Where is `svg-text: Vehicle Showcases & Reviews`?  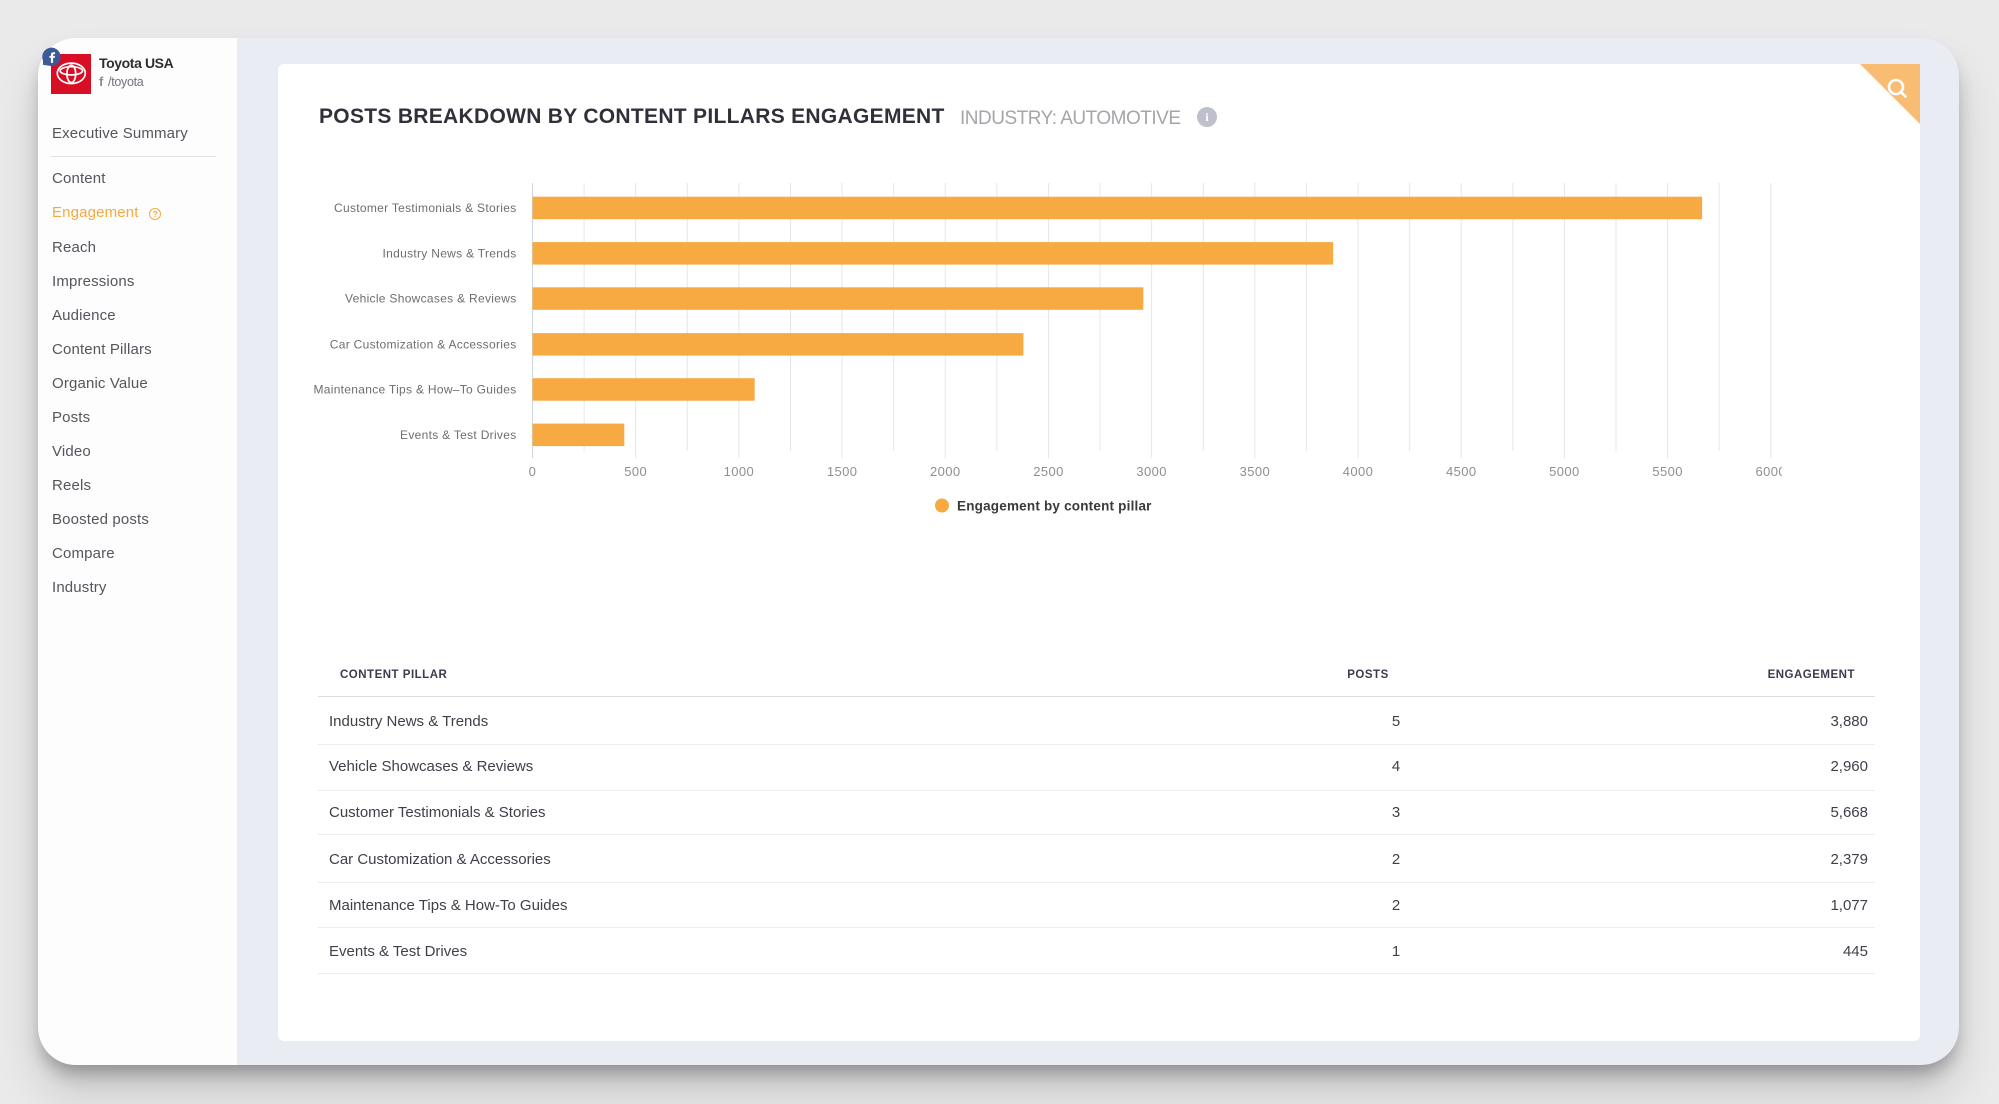
svg-text: Vehicle Showcases & Reviews is located at coordinates (431, 299).